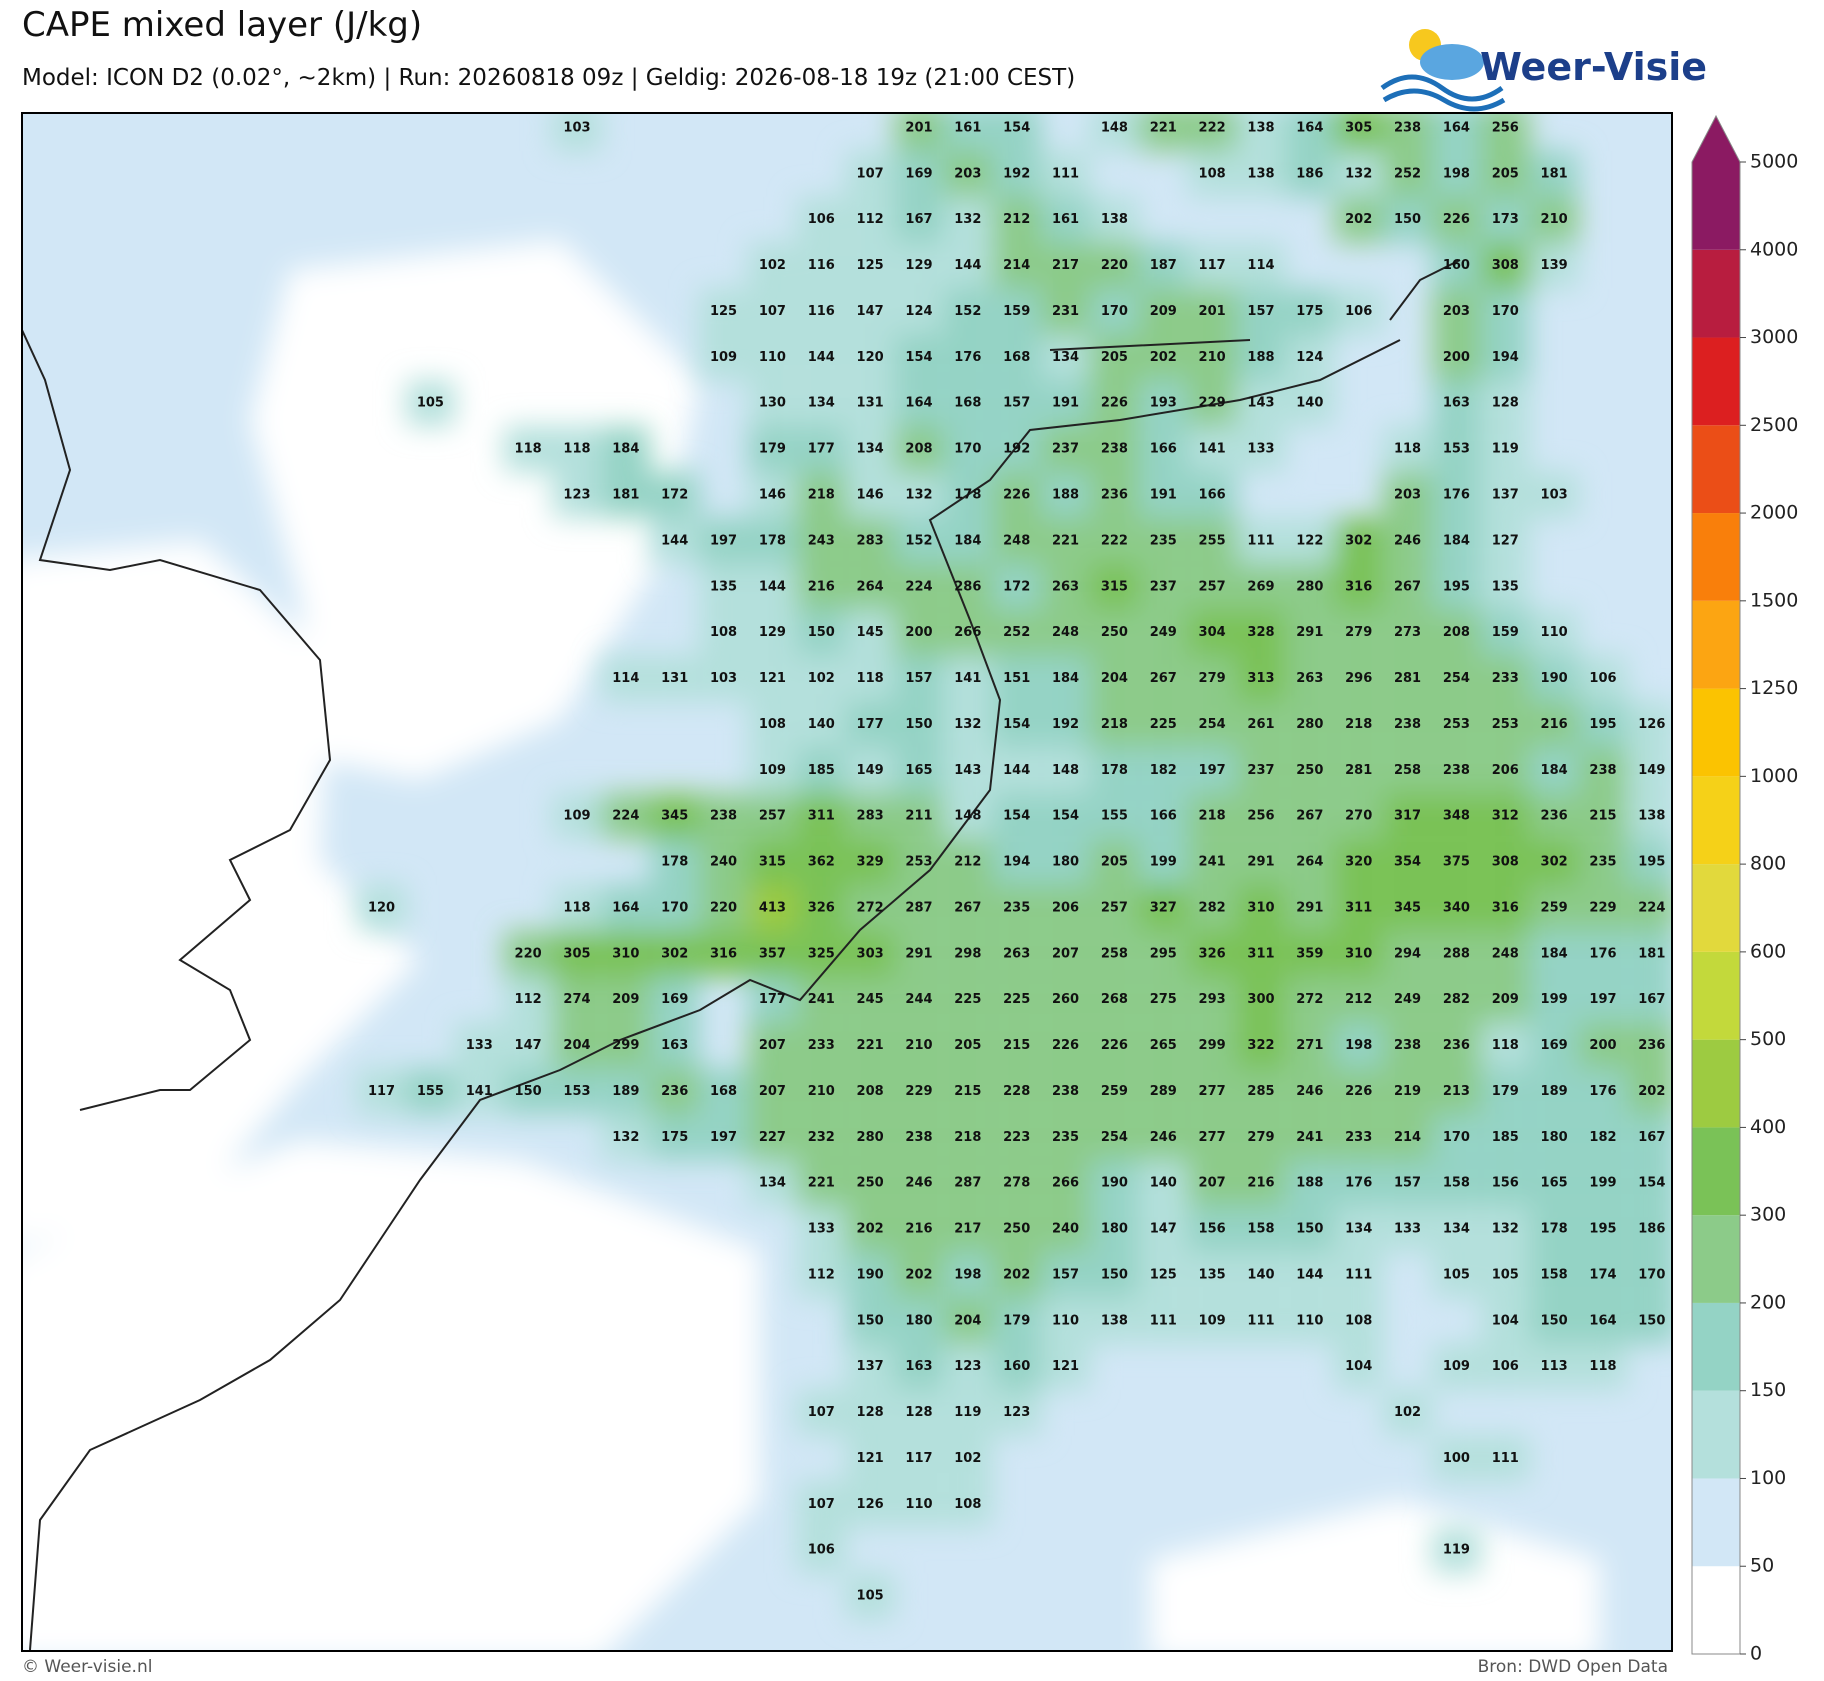  What do you see at coordinates (1505, 816) in the screenshot?
I see `cape-value: 312` at bounding box center [1505, 816].